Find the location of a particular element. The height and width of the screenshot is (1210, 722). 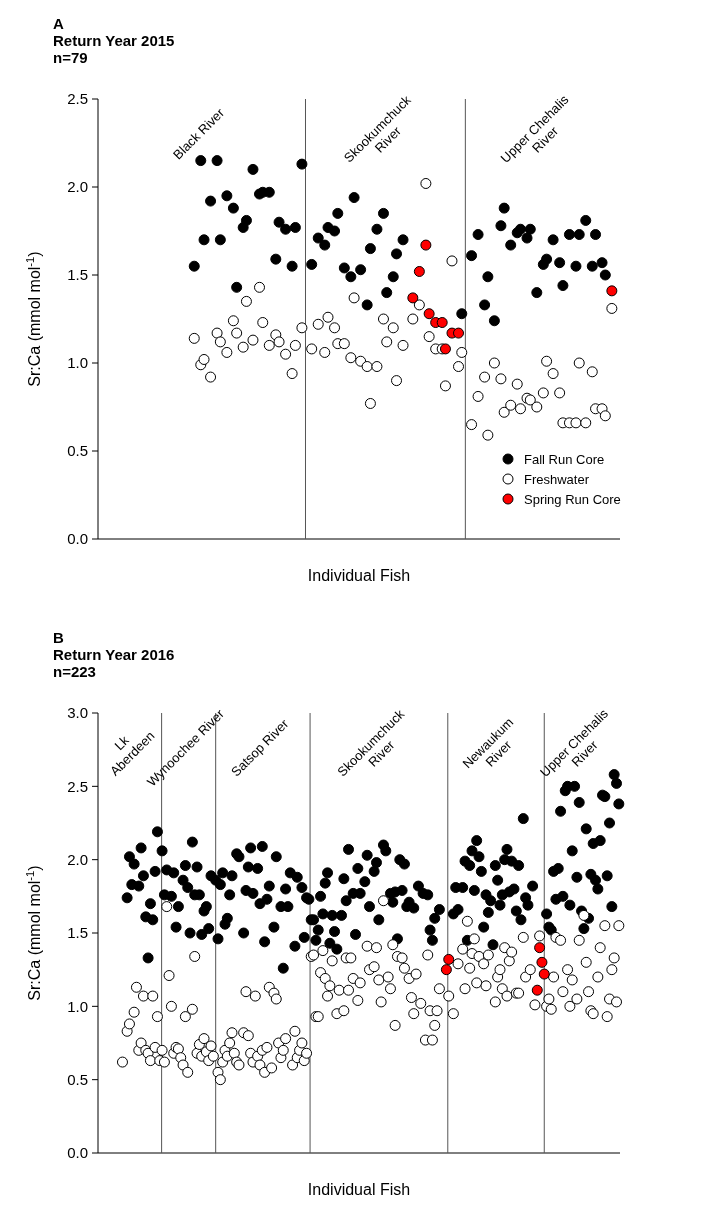

legend-label: Fall Run Core is located at coordinates (564, 459).